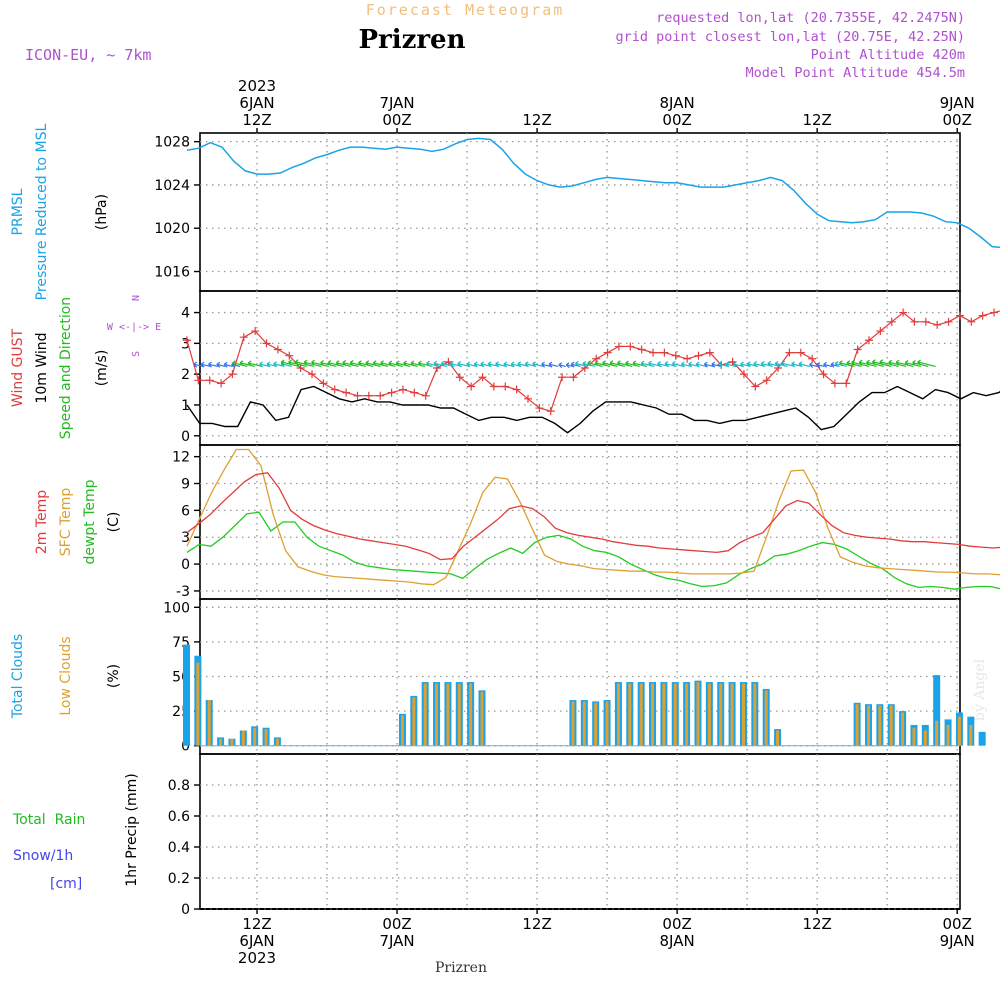 This screenshot has width=1000, height=1000. Describe the element at coordinates (257, 86) in the screenshot. I see `top-time-label: 2023` at that location.